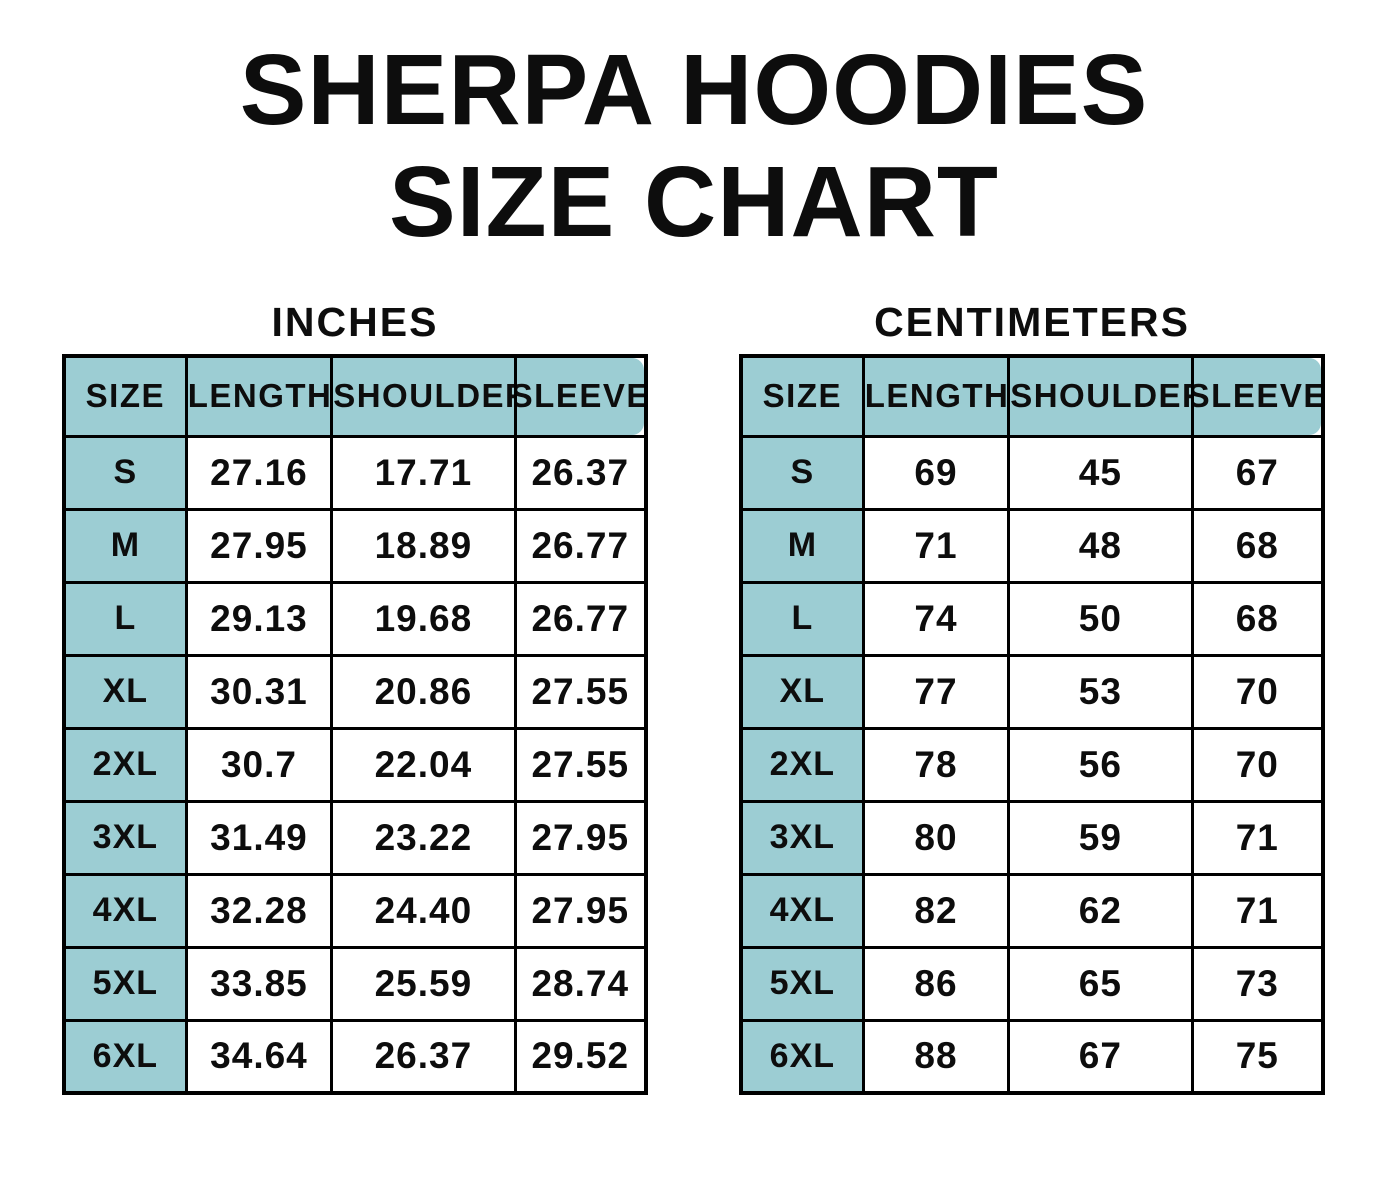 The width and height of the screenshot is (1388, 1200). What do you see at coordinates (1100, 472) in the screenshot?
I see `value-cell: 45` at bounding box center [1100, 472].